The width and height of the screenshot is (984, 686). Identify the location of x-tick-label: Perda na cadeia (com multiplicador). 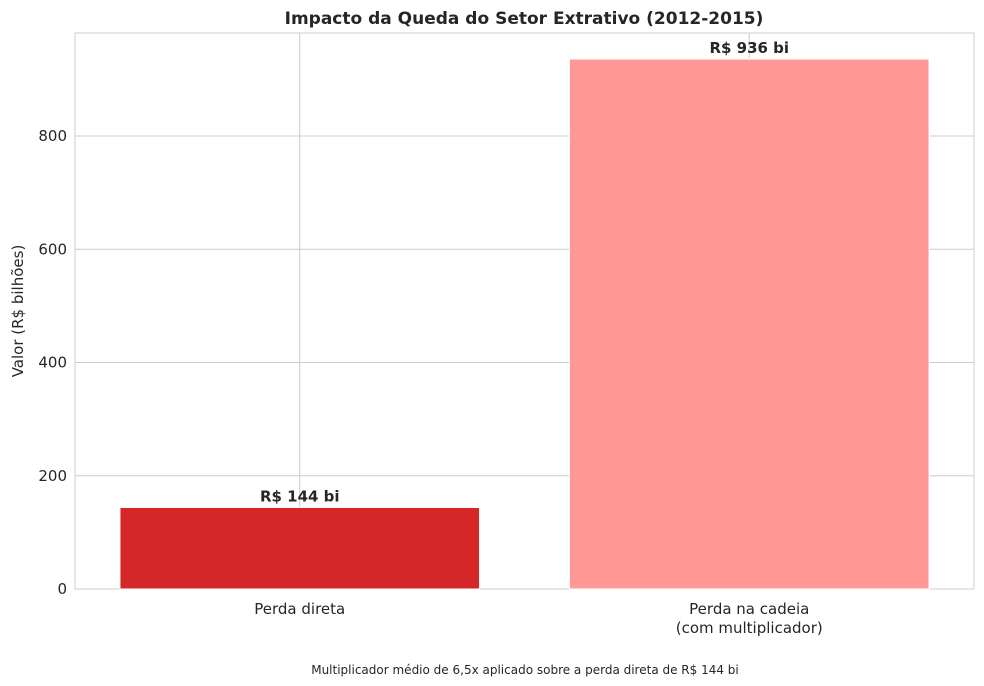
(749, 618).